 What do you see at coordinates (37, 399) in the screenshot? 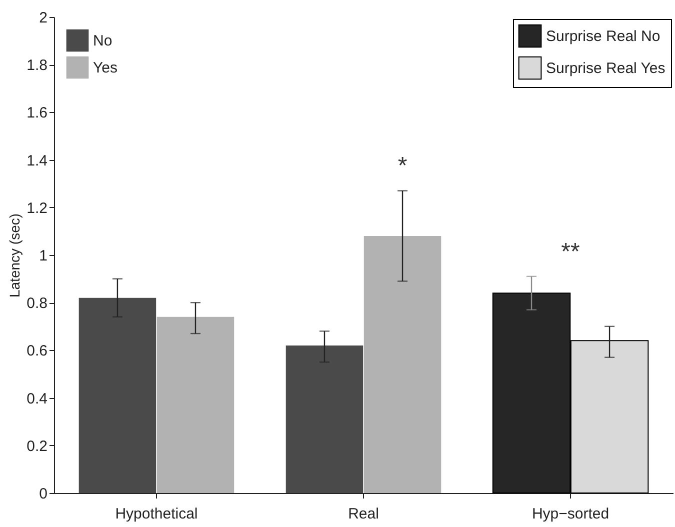
I see `y-tick-label: 0.4` at bounding box center [37, 399].